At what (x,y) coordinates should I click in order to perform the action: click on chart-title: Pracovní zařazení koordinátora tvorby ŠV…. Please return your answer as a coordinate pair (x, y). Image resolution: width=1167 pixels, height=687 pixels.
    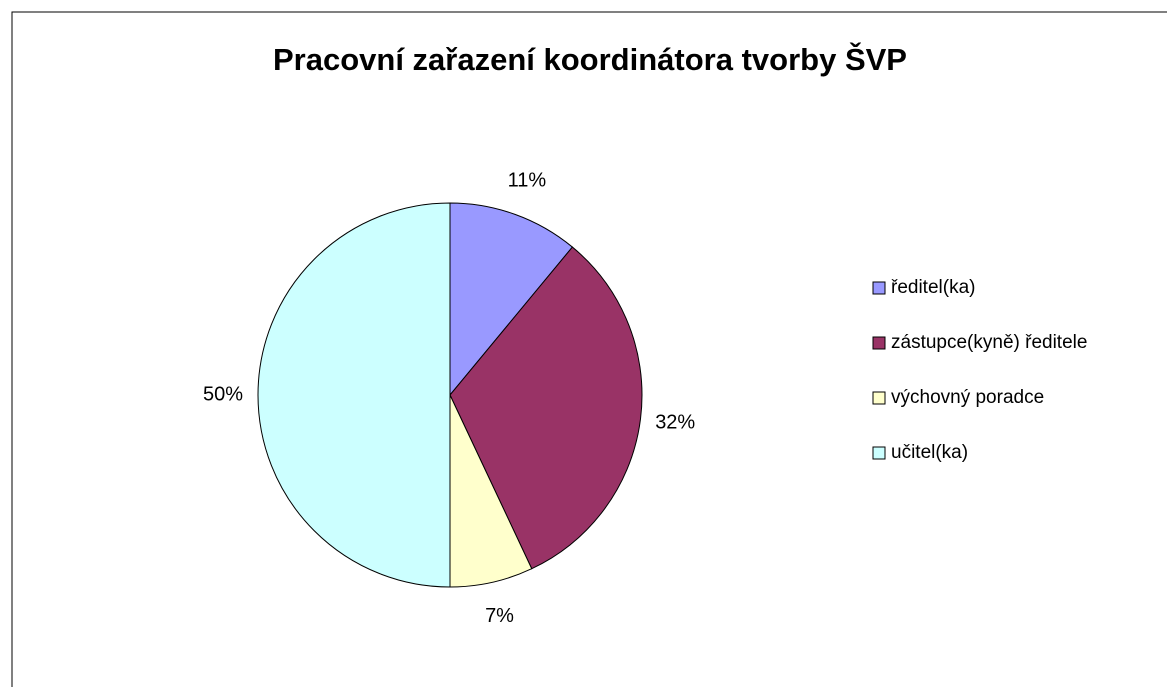
    Looking at the image, I should click on (590, 59).